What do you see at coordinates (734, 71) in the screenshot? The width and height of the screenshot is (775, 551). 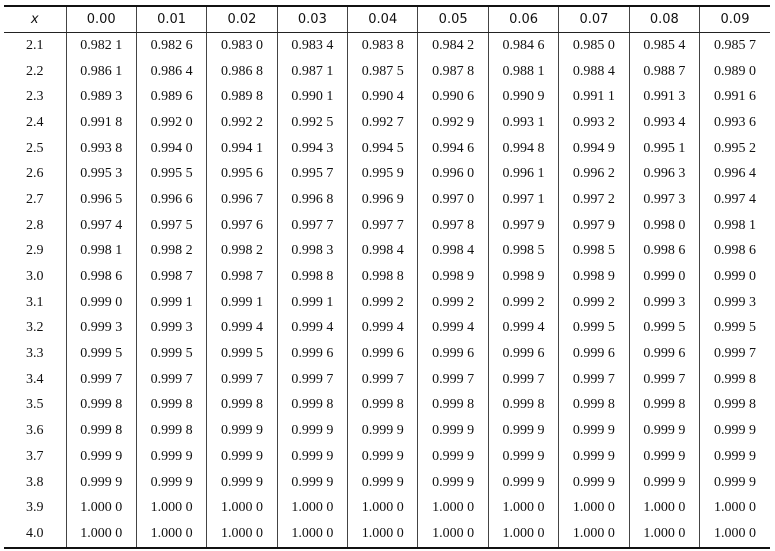 I see `cell: 0.989 0` at bounding box center [734, 71].